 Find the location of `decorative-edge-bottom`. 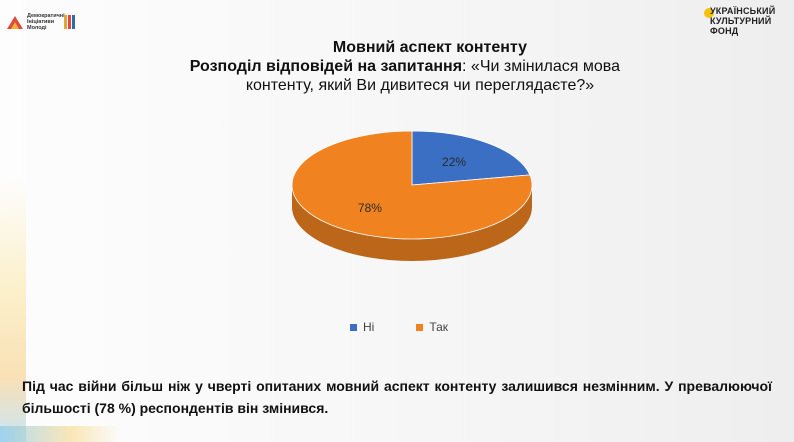

decorative-edge-bottom is located at coordinates (60, 434).